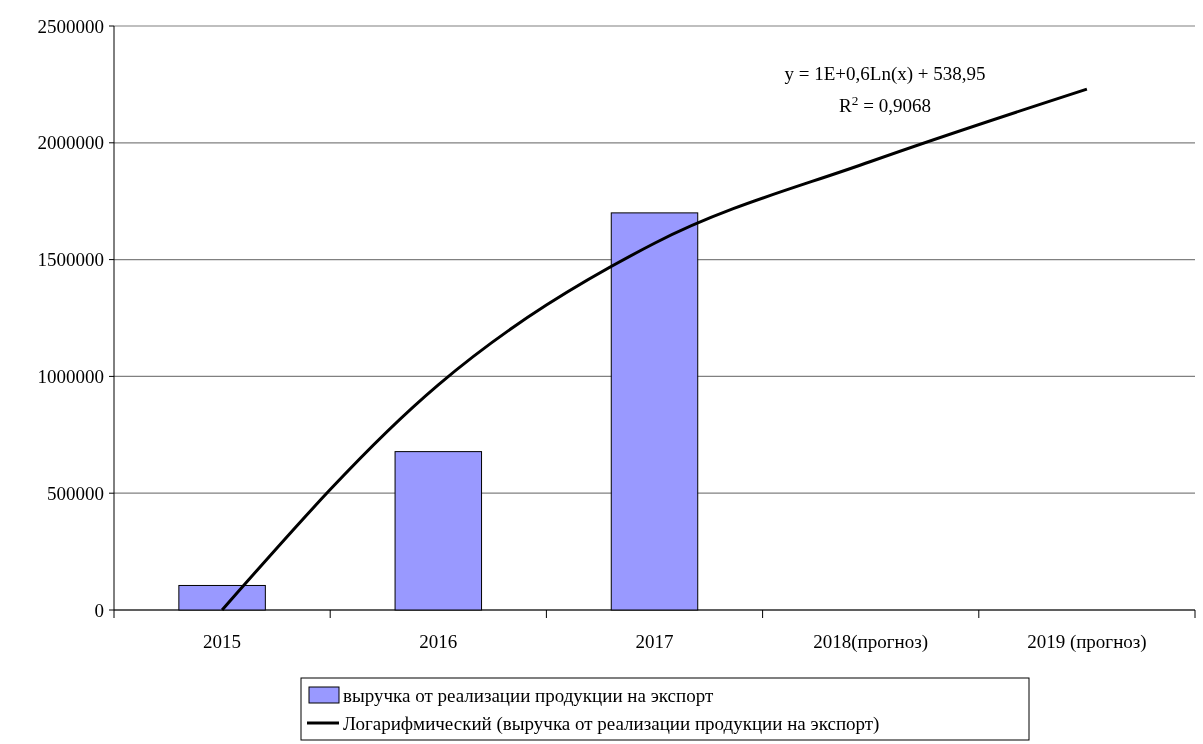 The width and height of the screenshot is (1203, 744). I want to click on y-tick-label: 1000000, so click(70, 377).